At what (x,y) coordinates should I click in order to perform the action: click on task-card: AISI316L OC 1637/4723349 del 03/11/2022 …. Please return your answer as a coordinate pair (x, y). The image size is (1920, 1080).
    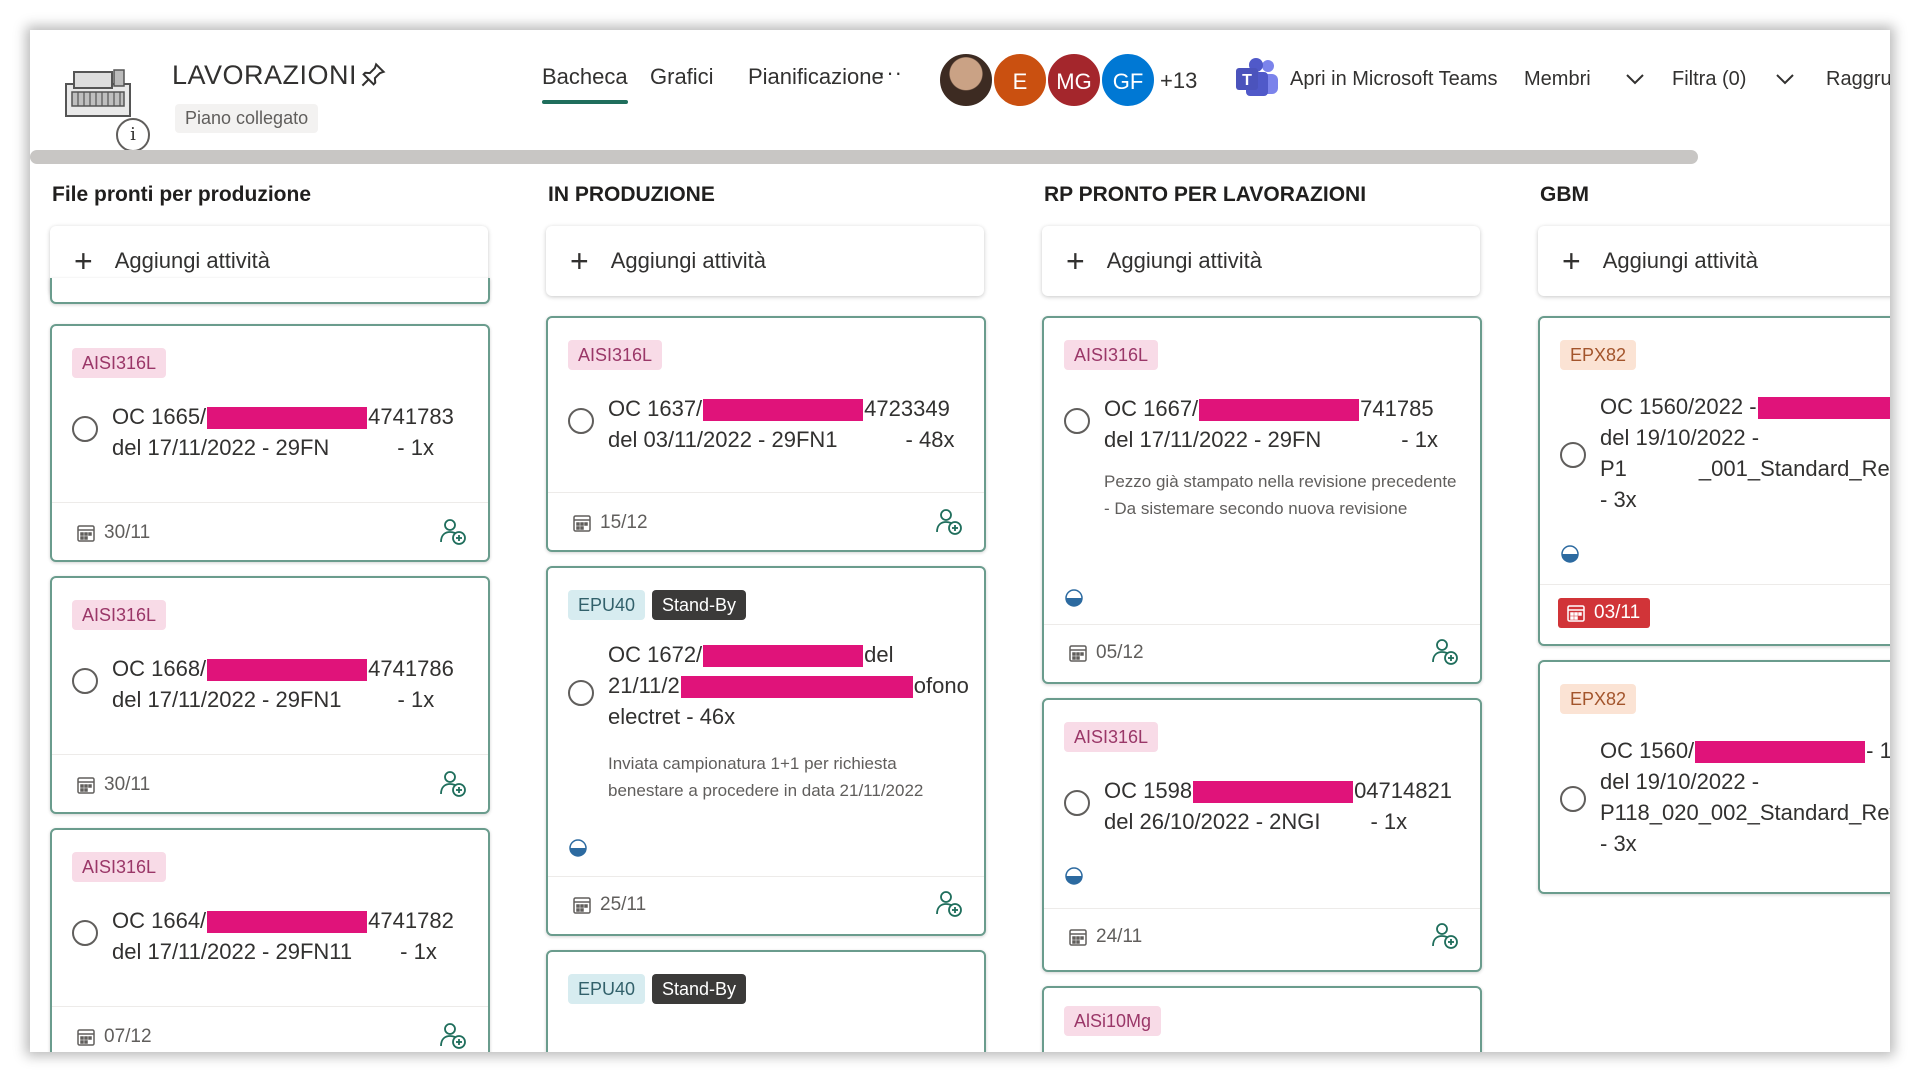
    Looking at the image, I should click on (766, 434).